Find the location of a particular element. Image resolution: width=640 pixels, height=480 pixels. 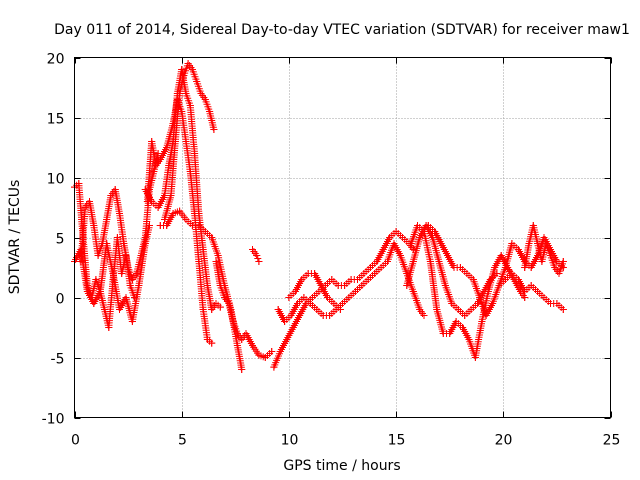

x-tick-label: 20 is located at coordinates (504, 441).